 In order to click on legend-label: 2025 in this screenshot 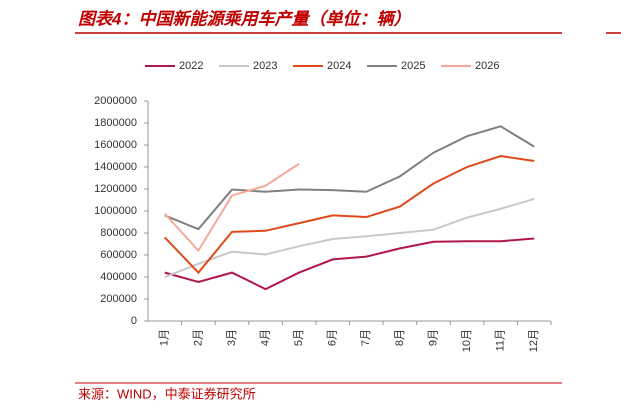, I will do `click(413, 66)`.